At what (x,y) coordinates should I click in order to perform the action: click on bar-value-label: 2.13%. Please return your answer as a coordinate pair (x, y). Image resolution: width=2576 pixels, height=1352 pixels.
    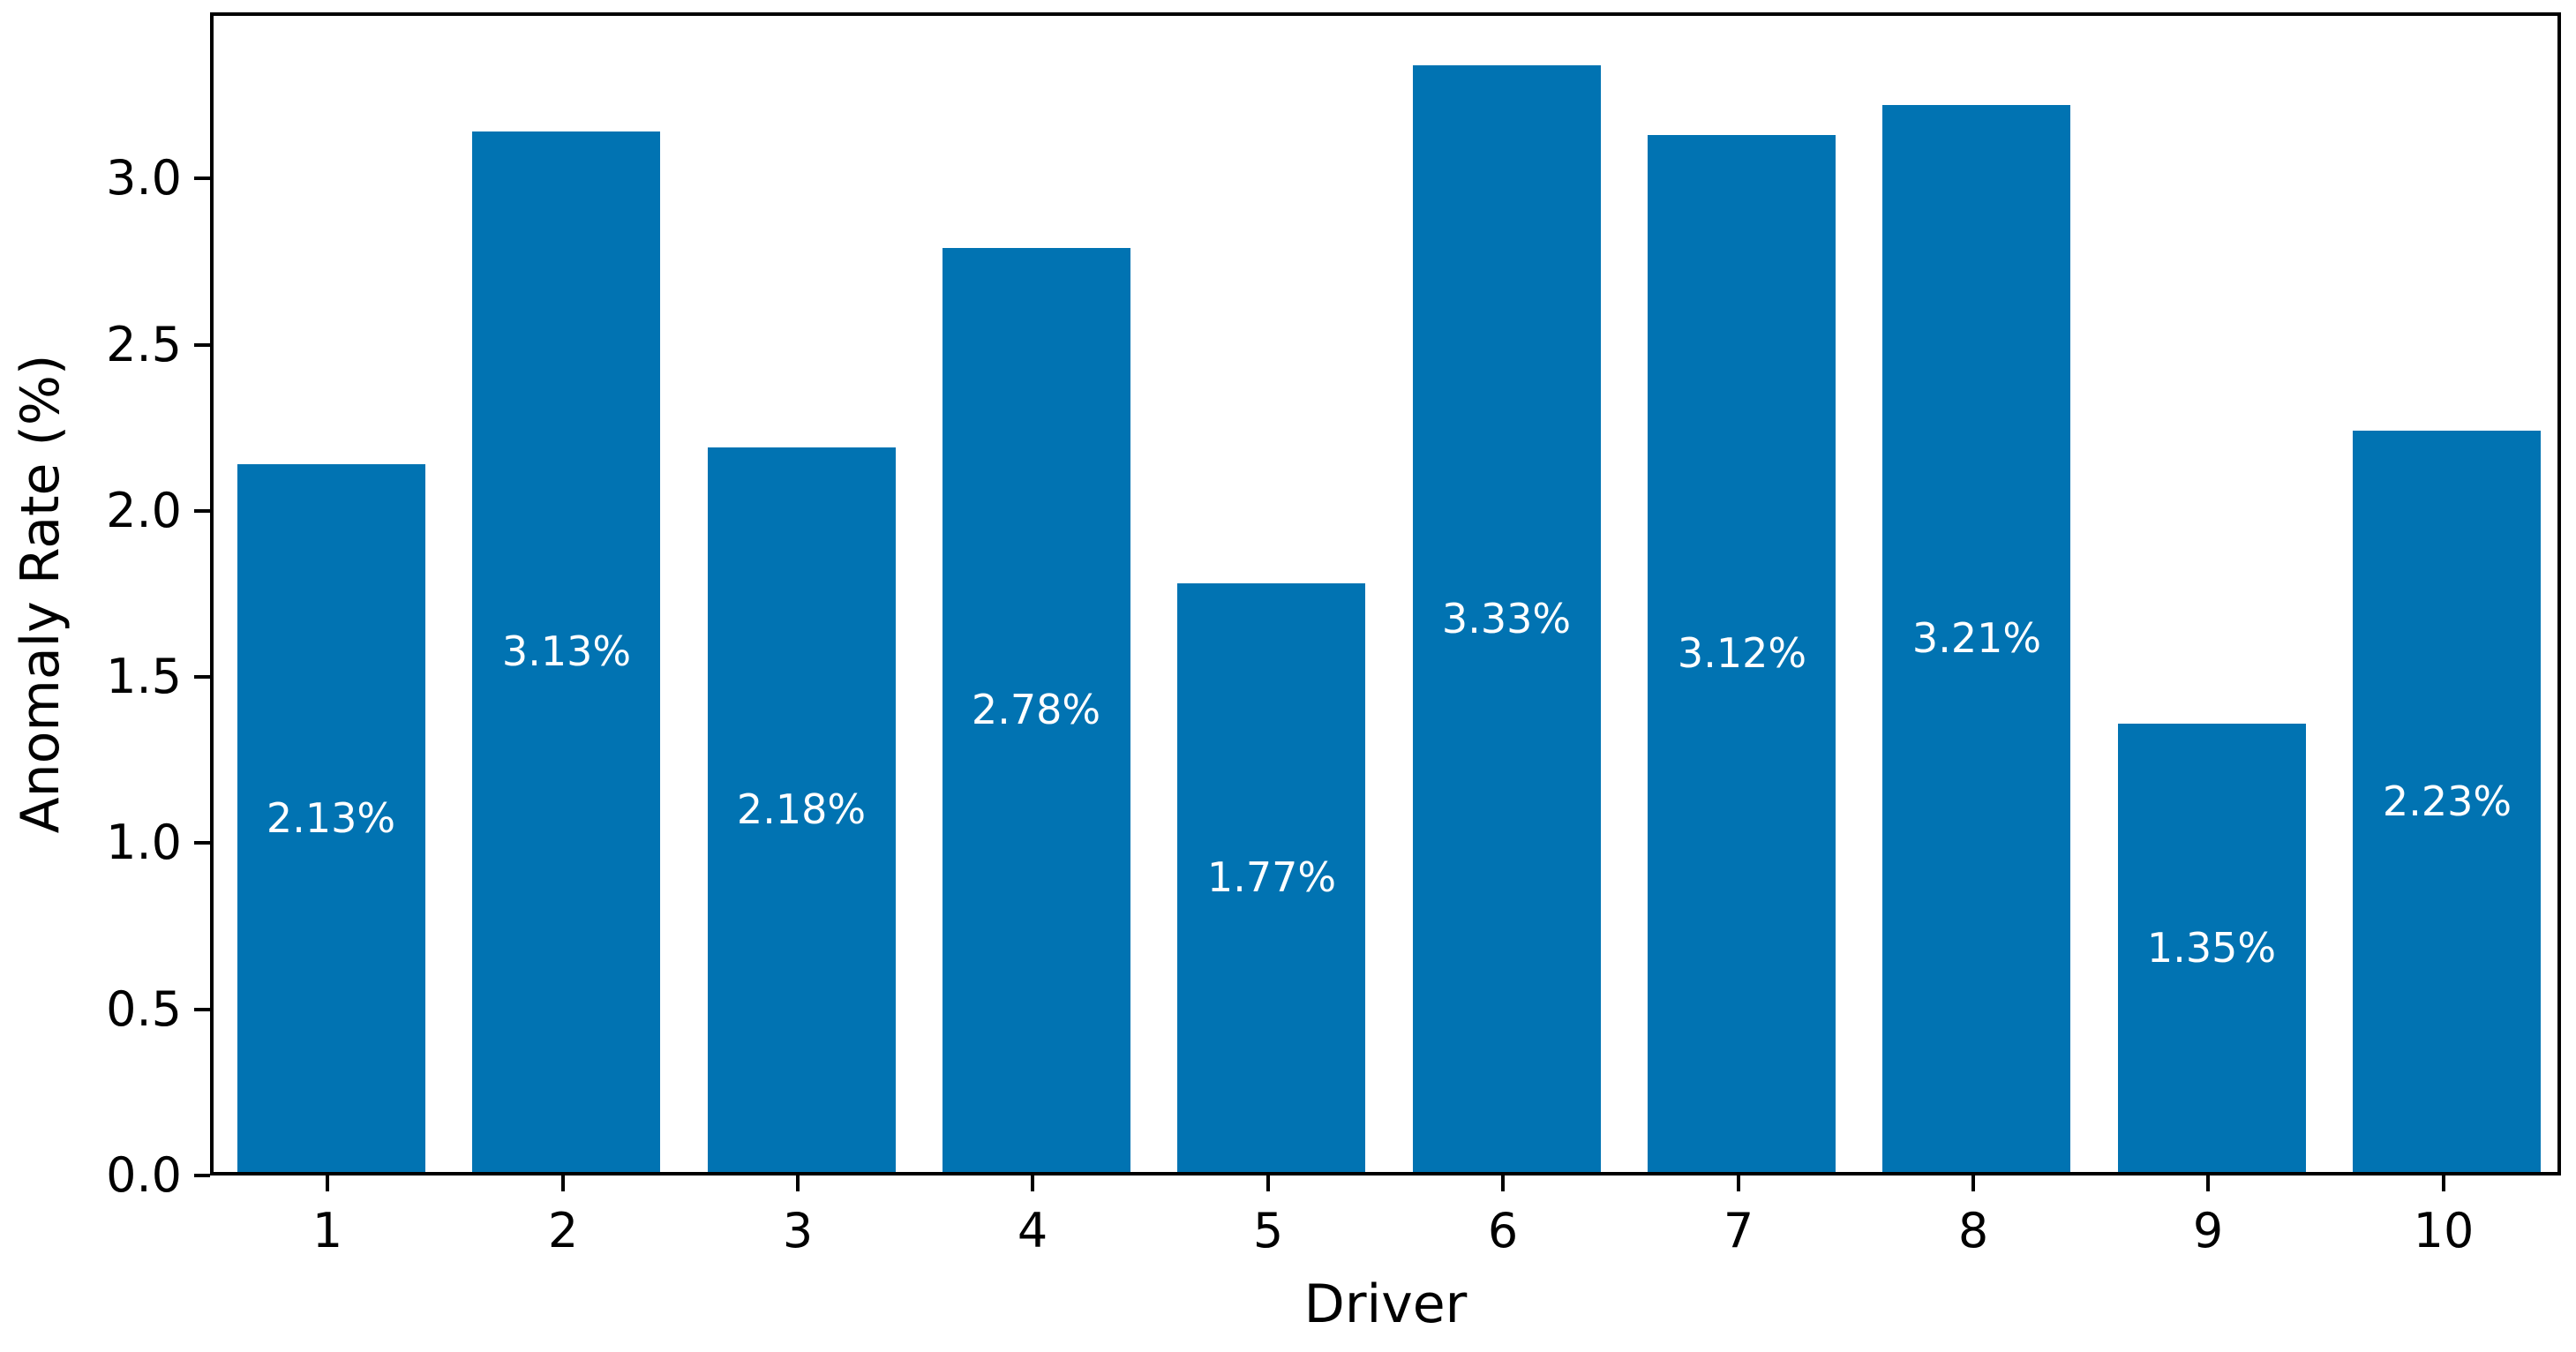
    Looking at the image, I should click on (331, 818).